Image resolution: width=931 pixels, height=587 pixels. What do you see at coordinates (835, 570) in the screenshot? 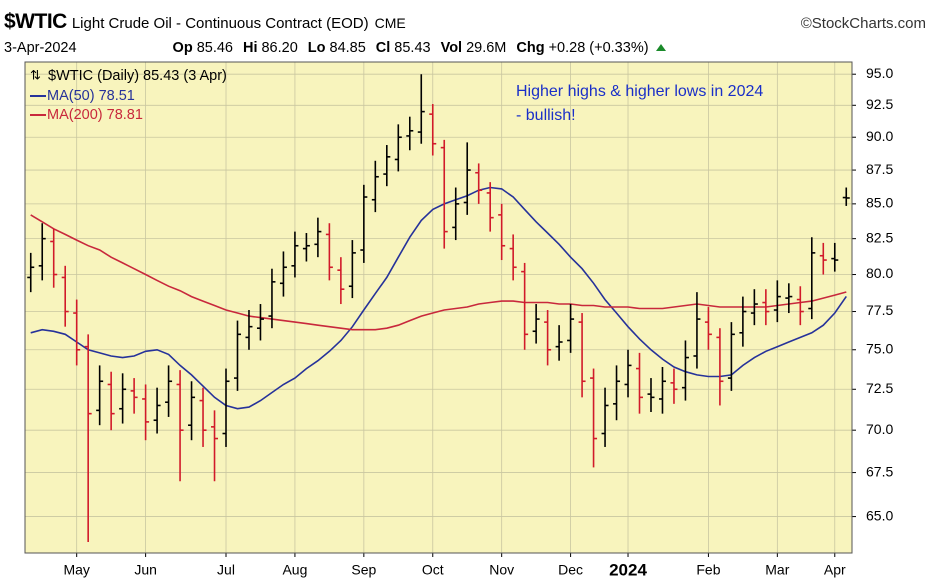
I see `x-tick-label: Apr` at bounding box center [835, 570].